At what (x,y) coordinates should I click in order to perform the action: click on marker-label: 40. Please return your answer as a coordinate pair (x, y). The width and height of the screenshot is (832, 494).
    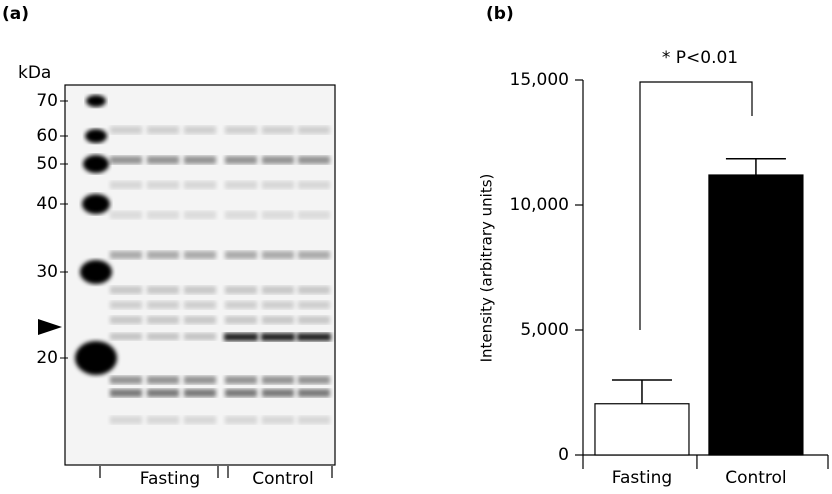
    Looking at the image, I should click on (47, 204).